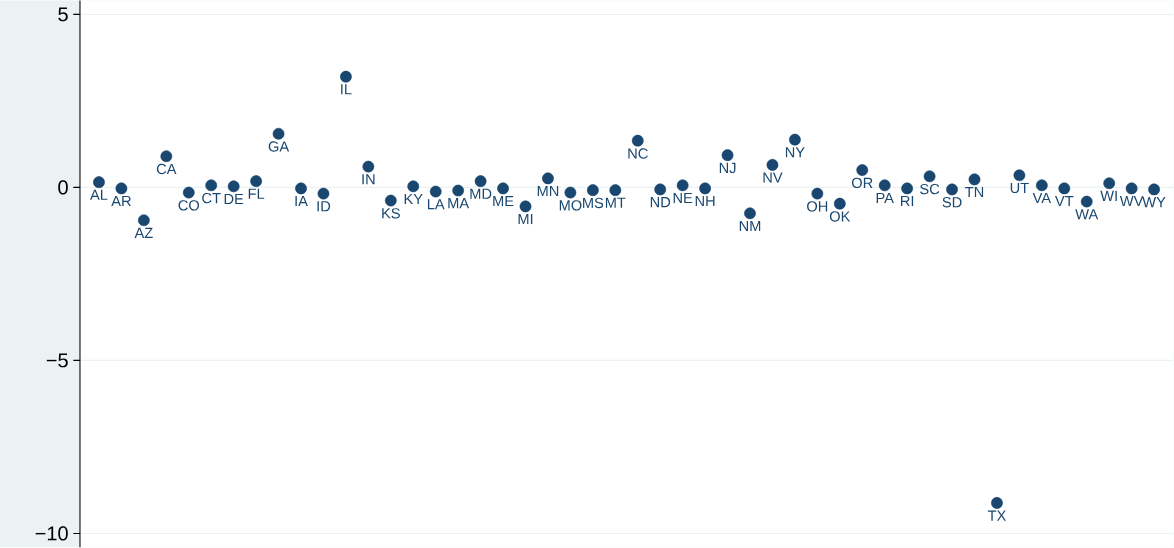 The image size is (1174, 548). I want to click on x-tick-label: IN, so click(368, 179).